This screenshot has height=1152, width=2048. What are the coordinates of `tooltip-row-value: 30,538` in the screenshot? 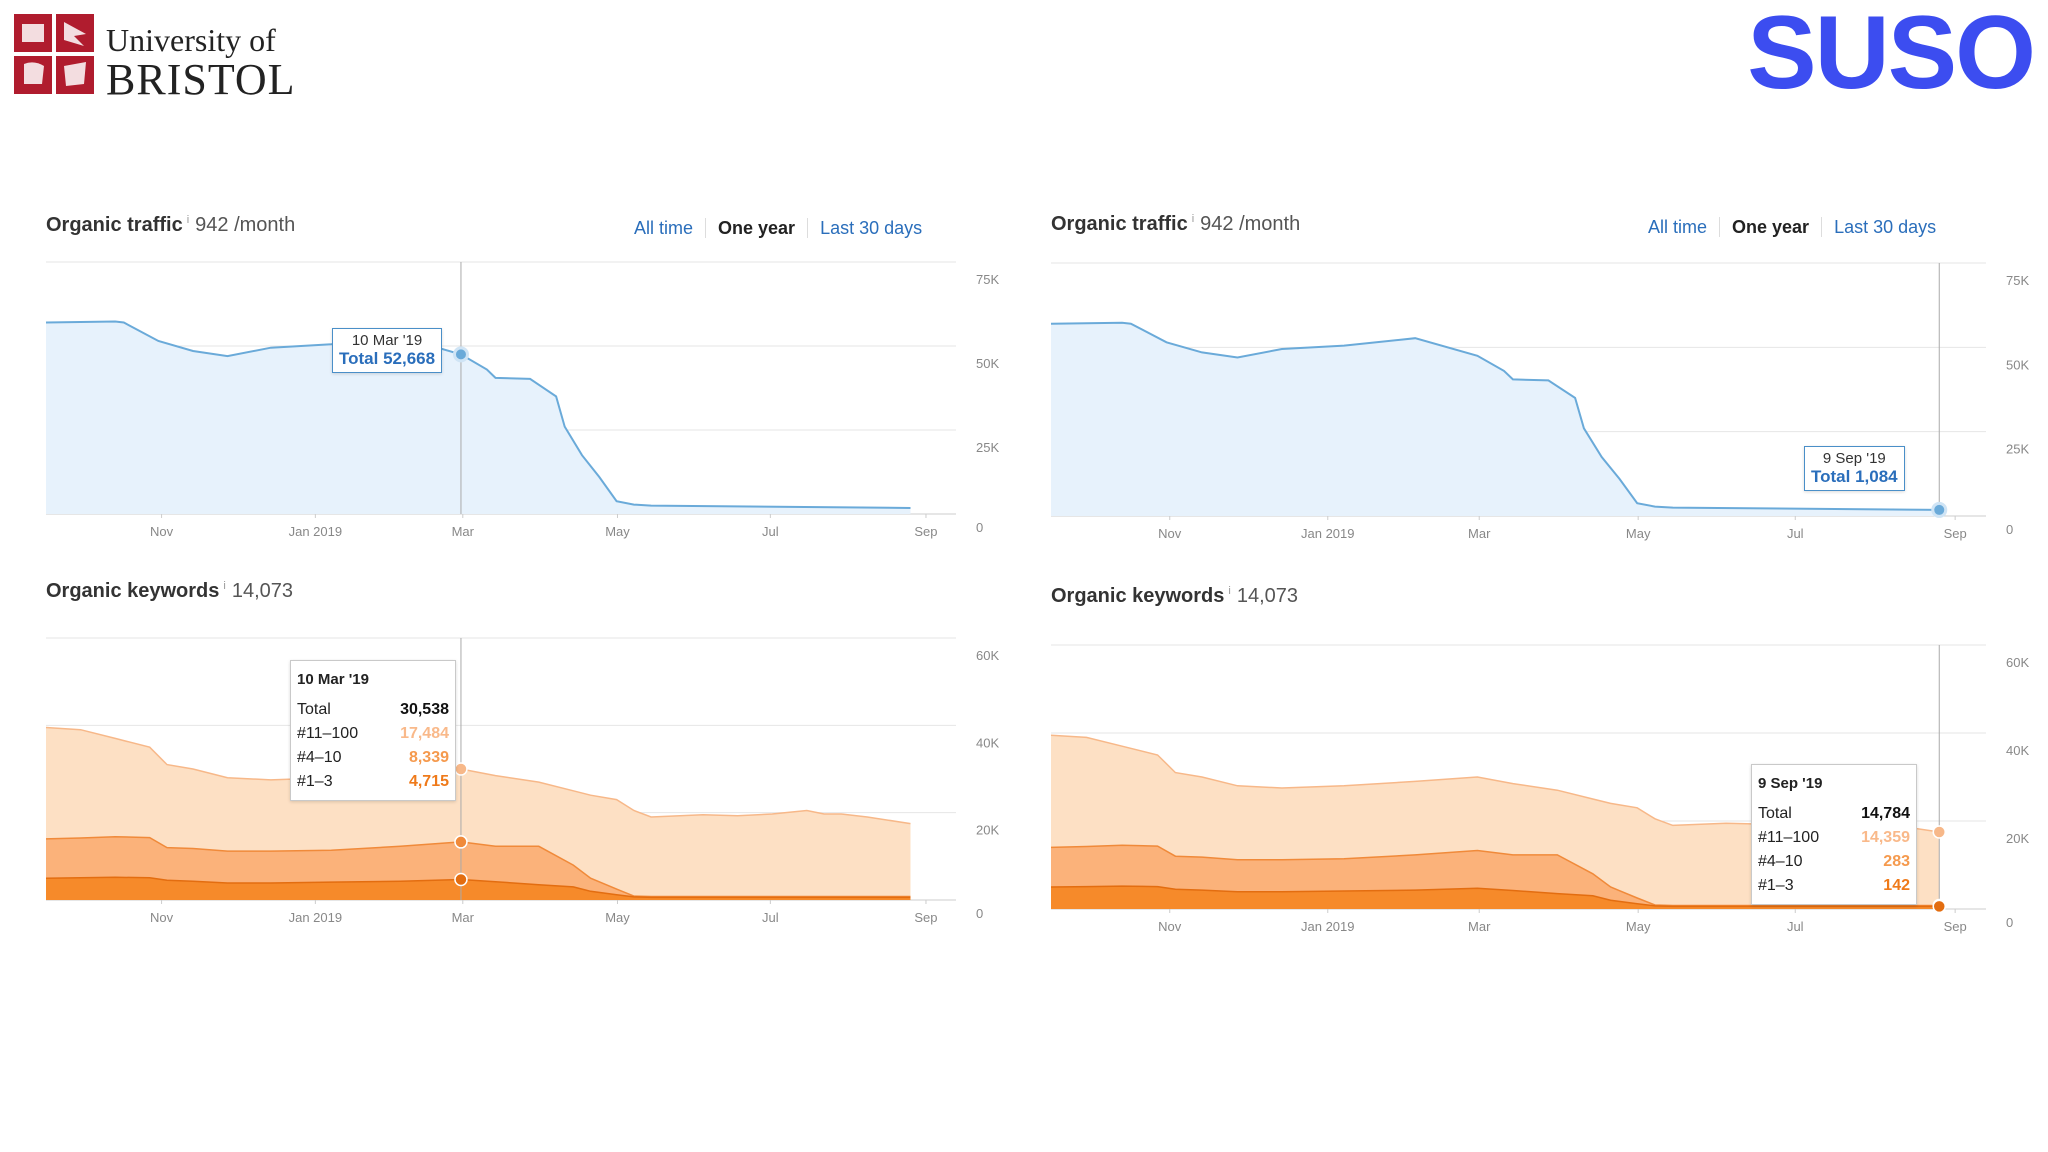 It's located at (424, 709).